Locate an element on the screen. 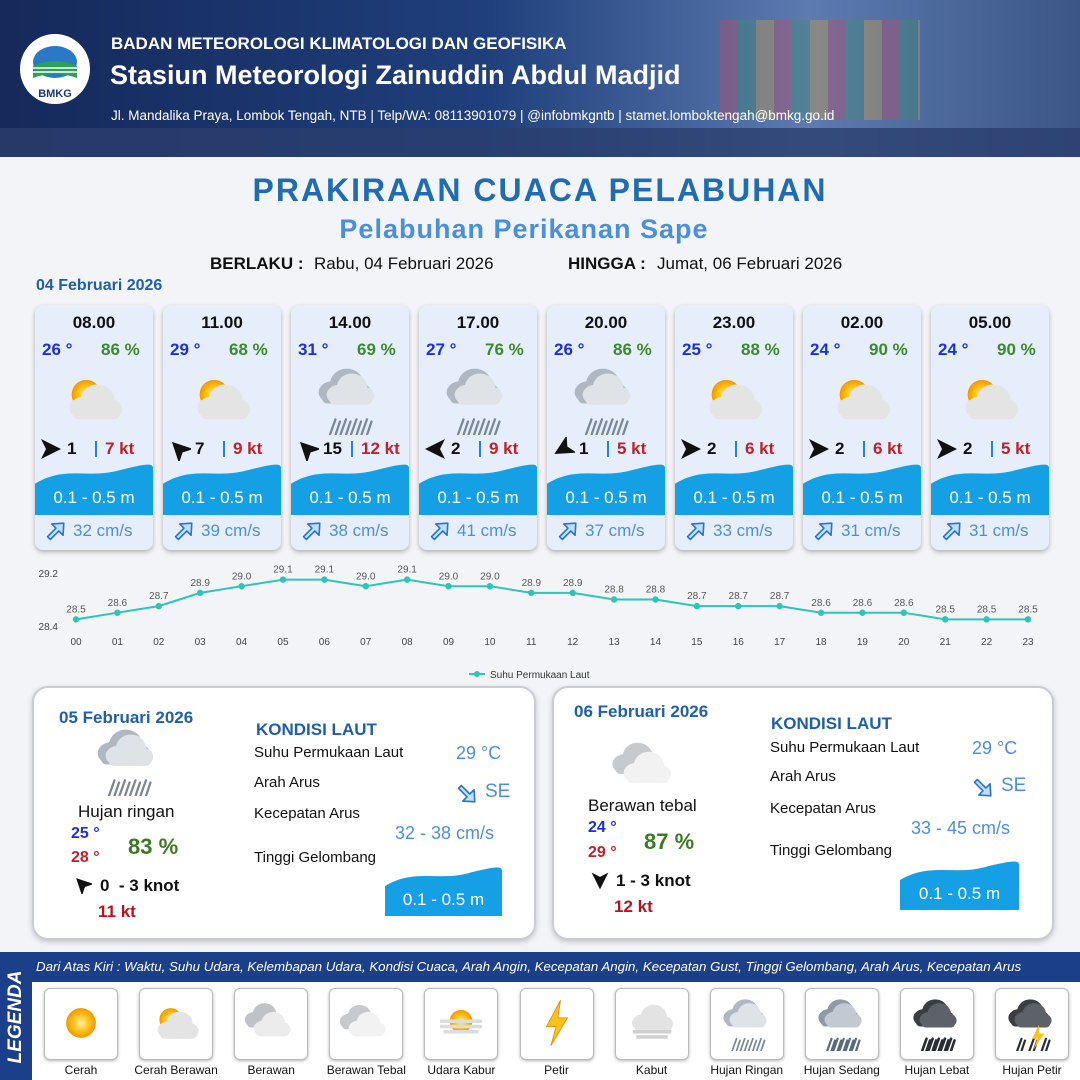 The image size is (1080, 1080). legend-item-label: Kabut is located at coordinates (651, 1070).